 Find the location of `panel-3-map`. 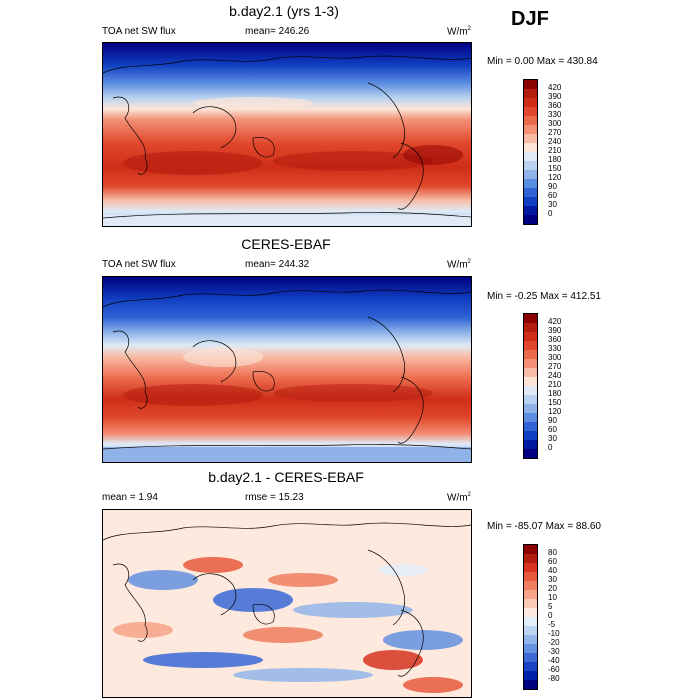

panel-3-map is located at coordinates (287, 603).